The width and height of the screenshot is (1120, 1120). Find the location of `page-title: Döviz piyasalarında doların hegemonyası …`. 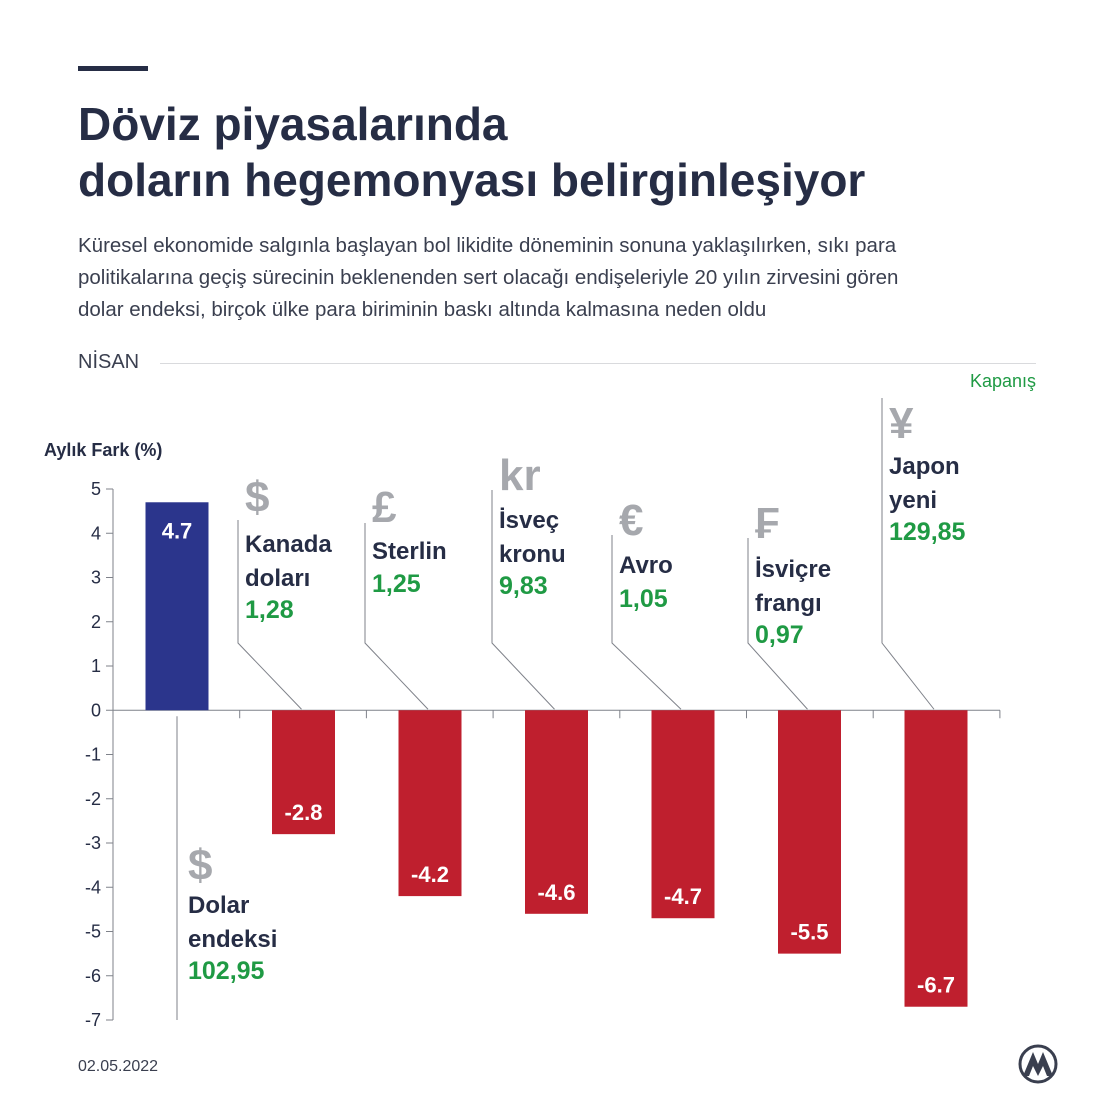

page-title: Döviz piyasalarında doların hegemonyası … is located at coordinates (568, 152).